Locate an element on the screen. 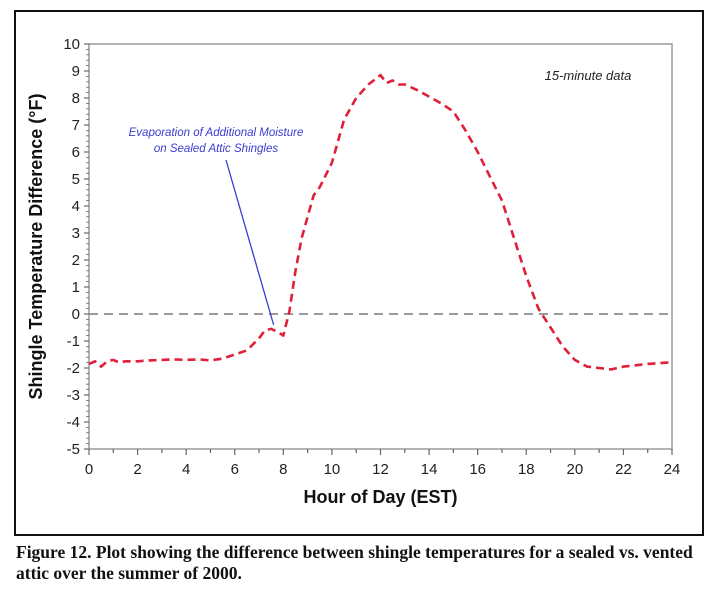 The height and width of the screenshot is (598, 720). y-tick-label: -5 is located at coordinates (73, 449).